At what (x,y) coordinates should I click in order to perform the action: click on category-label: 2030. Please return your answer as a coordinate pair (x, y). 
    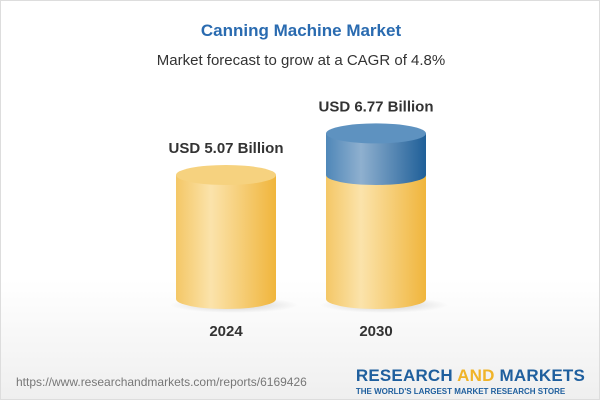
    Looking at the image, I should click on (375, 331).